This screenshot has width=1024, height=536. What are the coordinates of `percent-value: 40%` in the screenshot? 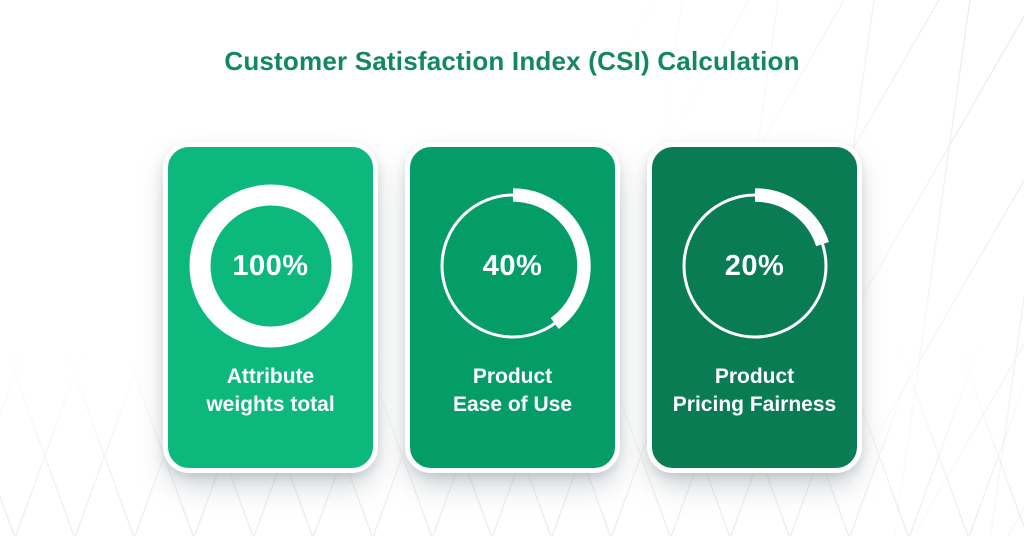 It's located at (512, 265).